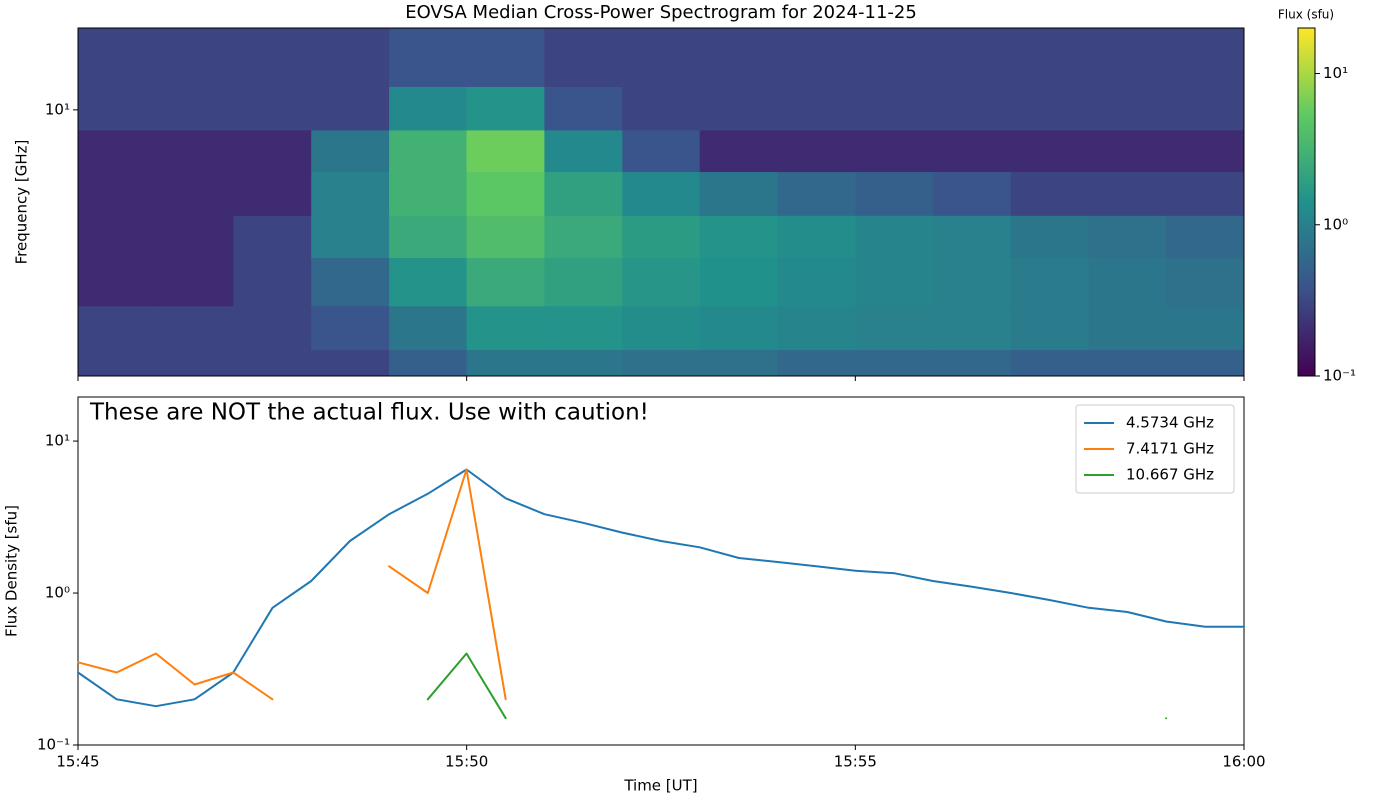 The width and height of the screenshot is (1400, 800). I want to click on x-tick-label: 15:55, so click(855, 762).